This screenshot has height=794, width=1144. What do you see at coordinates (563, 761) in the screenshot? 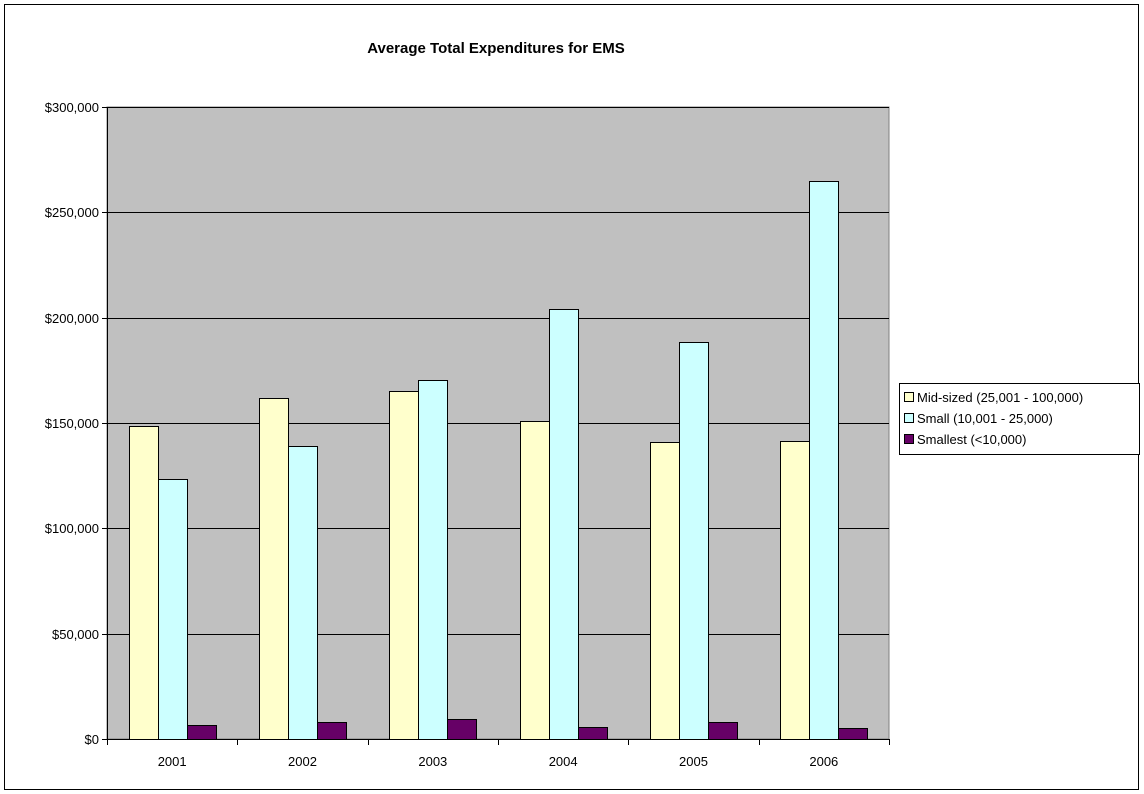
I see `x-tick-label: 2004` at bounding box center [563, 761].